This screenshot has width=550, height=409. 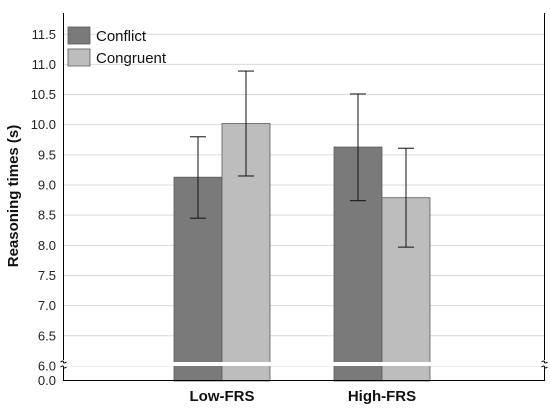 I want to click on break-symbols, so click(x=304, y=364).